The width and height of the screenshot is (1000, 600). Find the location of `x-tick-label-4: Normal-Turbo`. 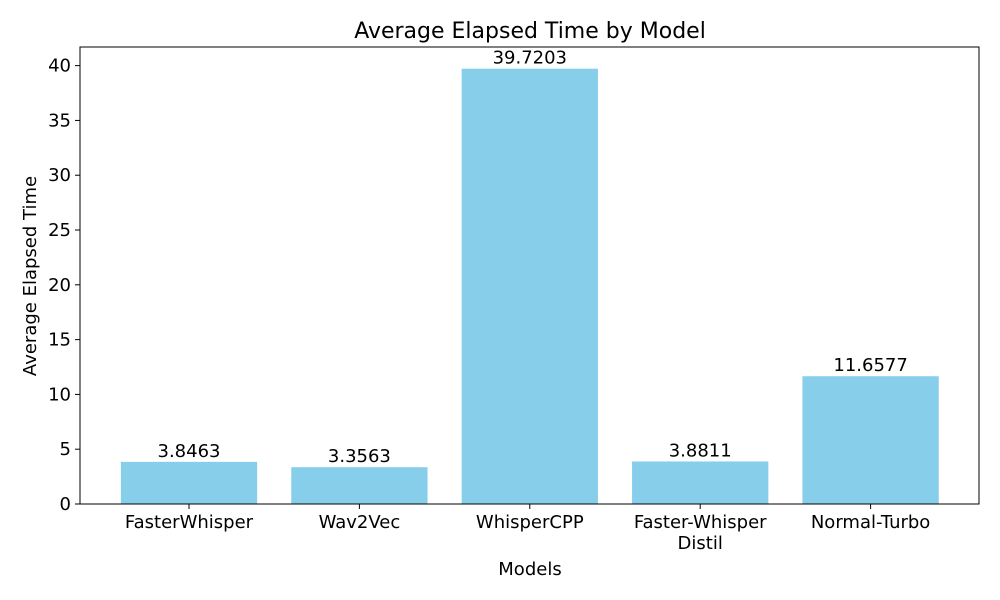

x-tick-label-4: Normal-Turbo is located at coordinates (870, 522).